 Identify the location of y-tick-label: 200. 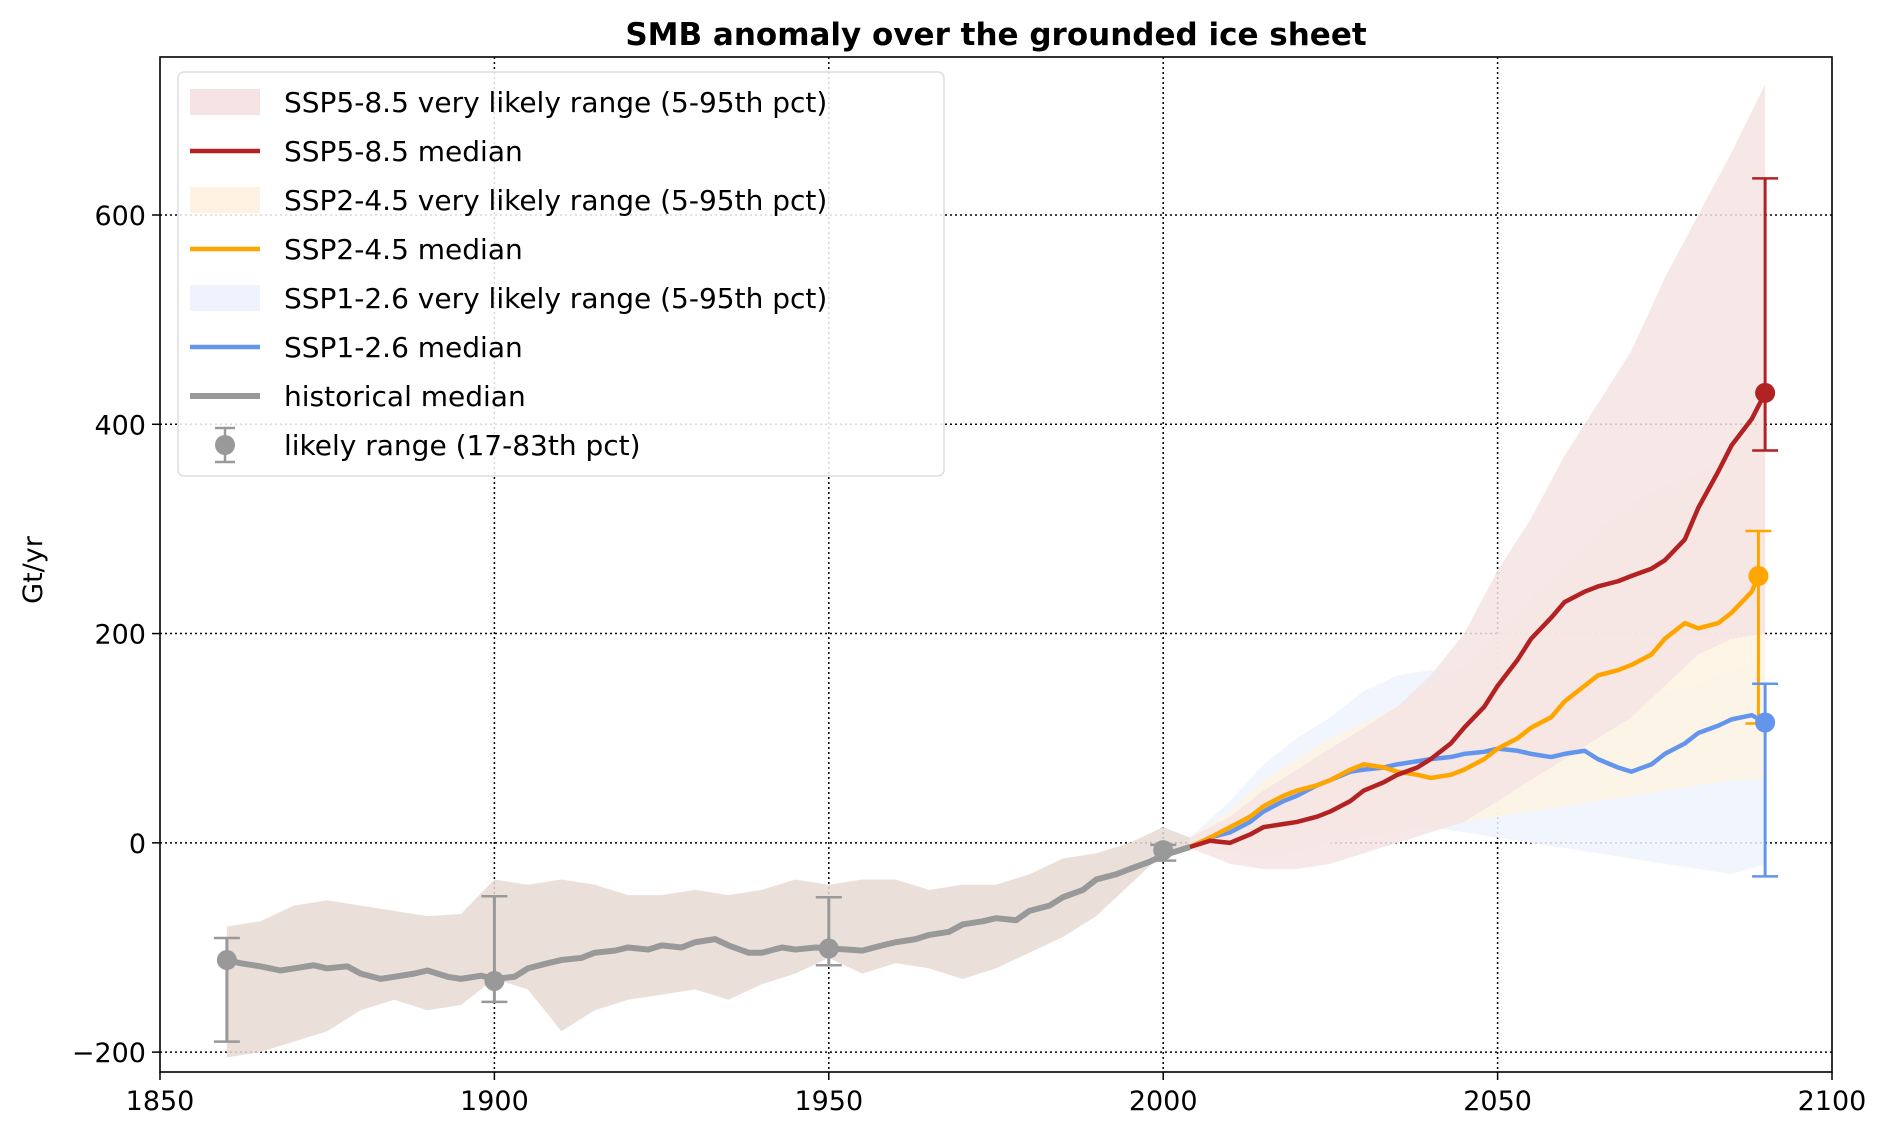
(120, 635).